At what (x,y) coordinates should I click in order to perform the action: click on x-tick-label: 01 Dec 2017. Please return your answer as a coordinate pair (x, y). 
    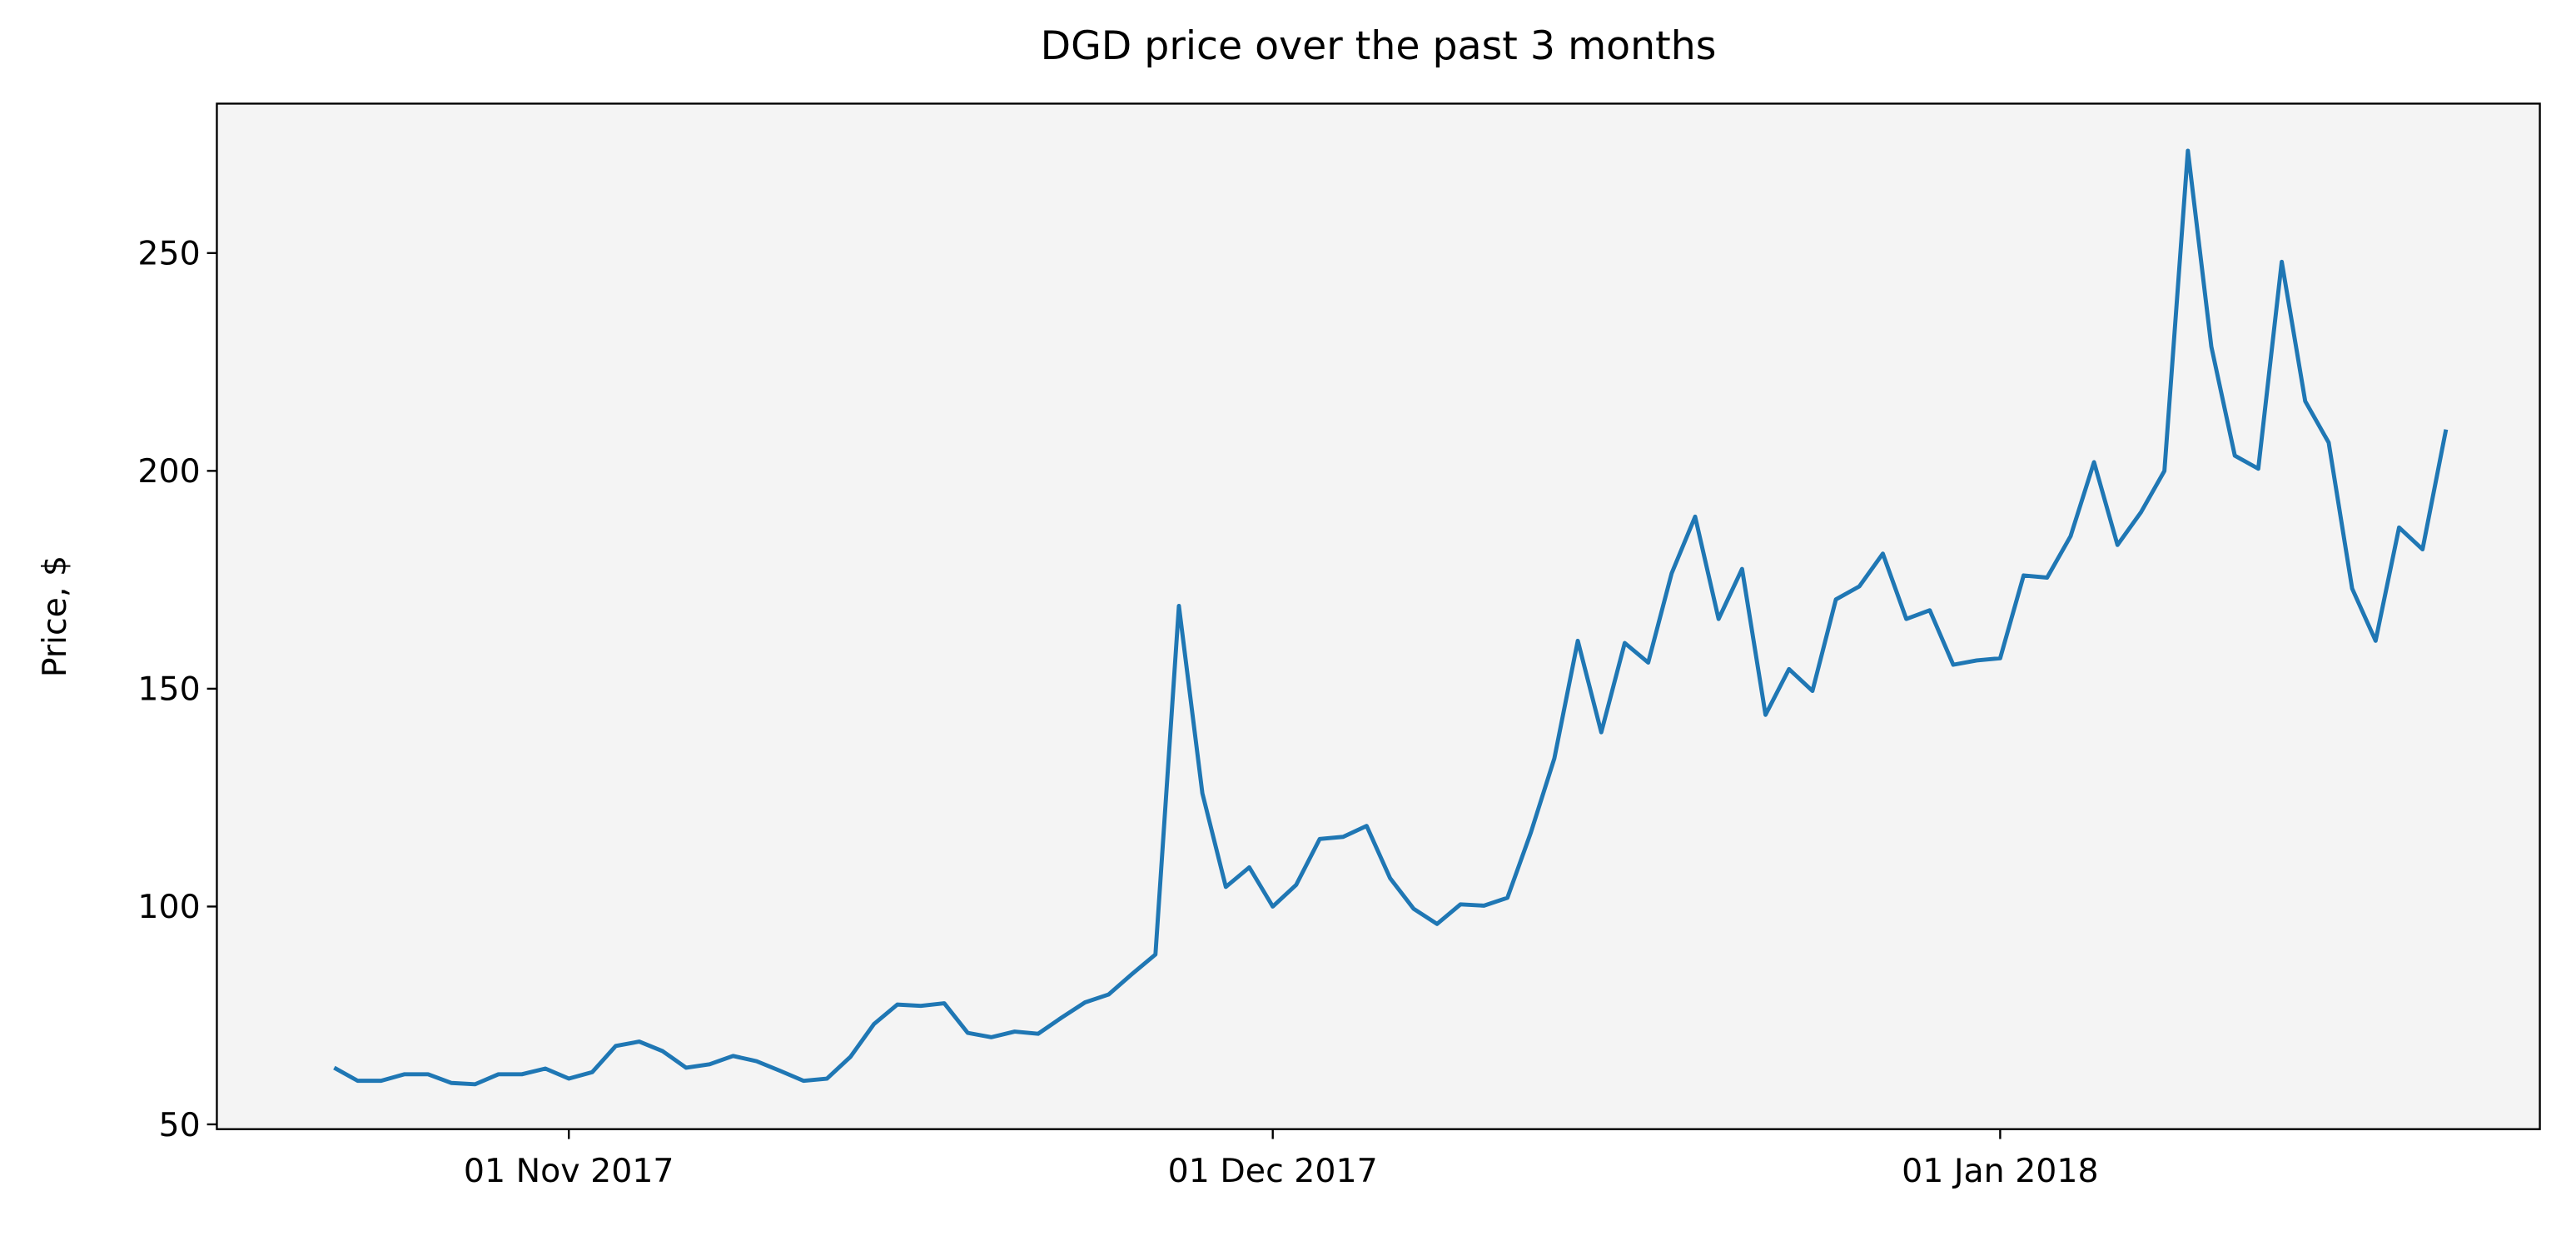
    Looking at the image, I should click on (1273, 1171).